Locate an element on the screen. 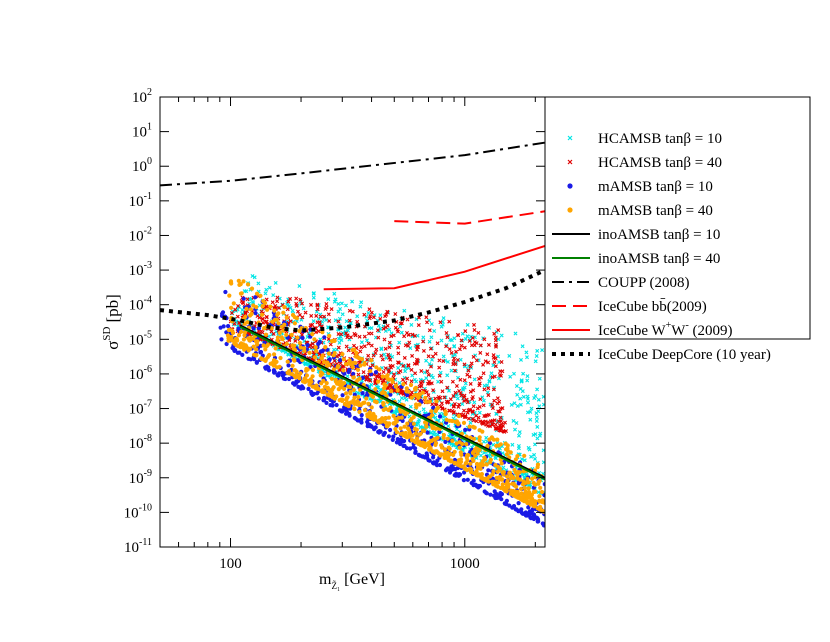 This screenshot has width=830, height=642. svg-text:σSD[pb]: σSD [pb] is located at coordinates (111, 322).